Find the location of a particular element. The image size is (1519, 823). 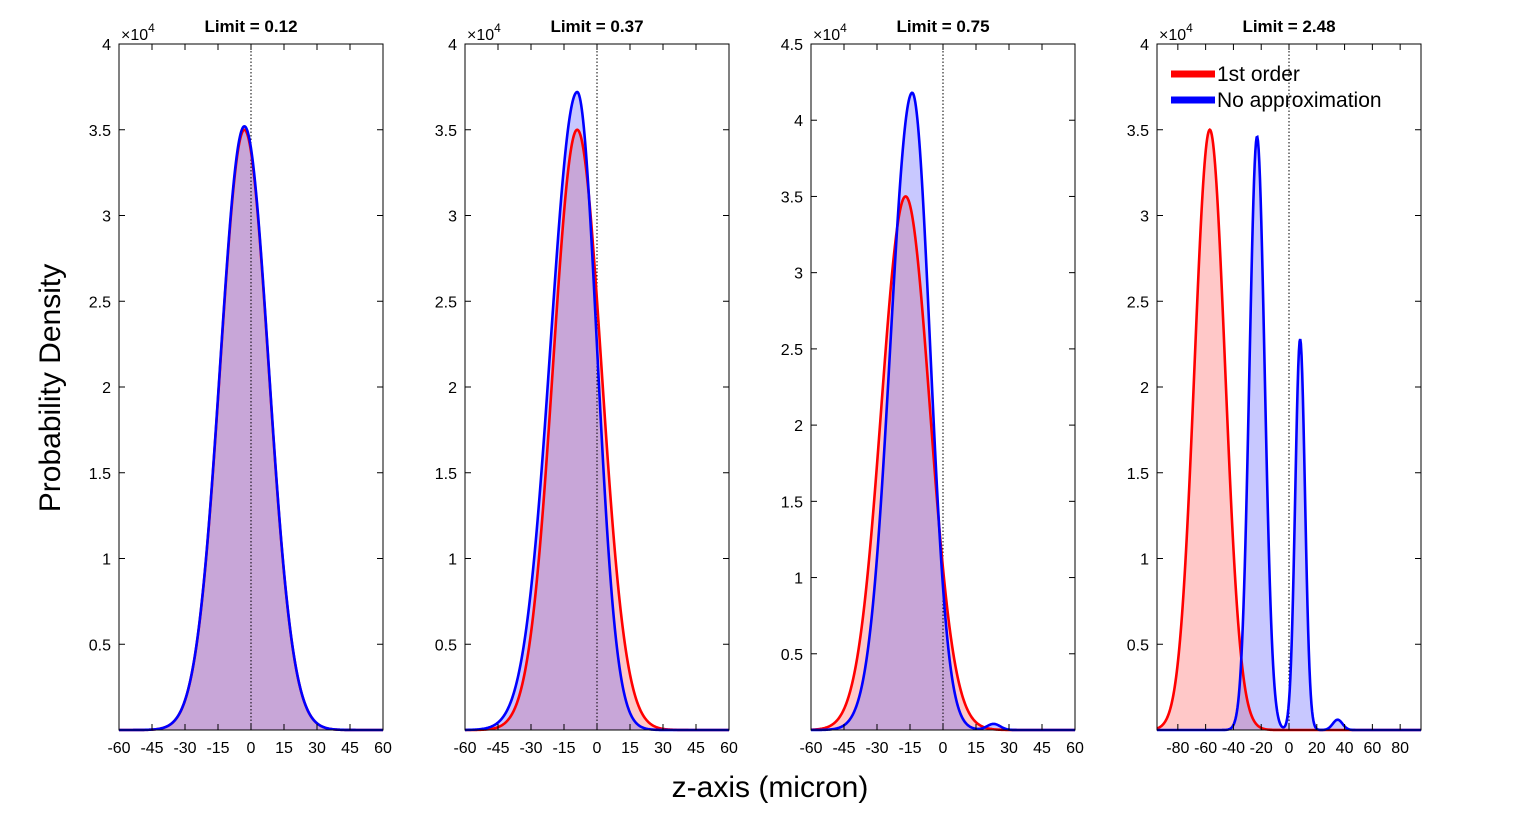

x-tick-label: -20 is located at coordinates (1261, 748).